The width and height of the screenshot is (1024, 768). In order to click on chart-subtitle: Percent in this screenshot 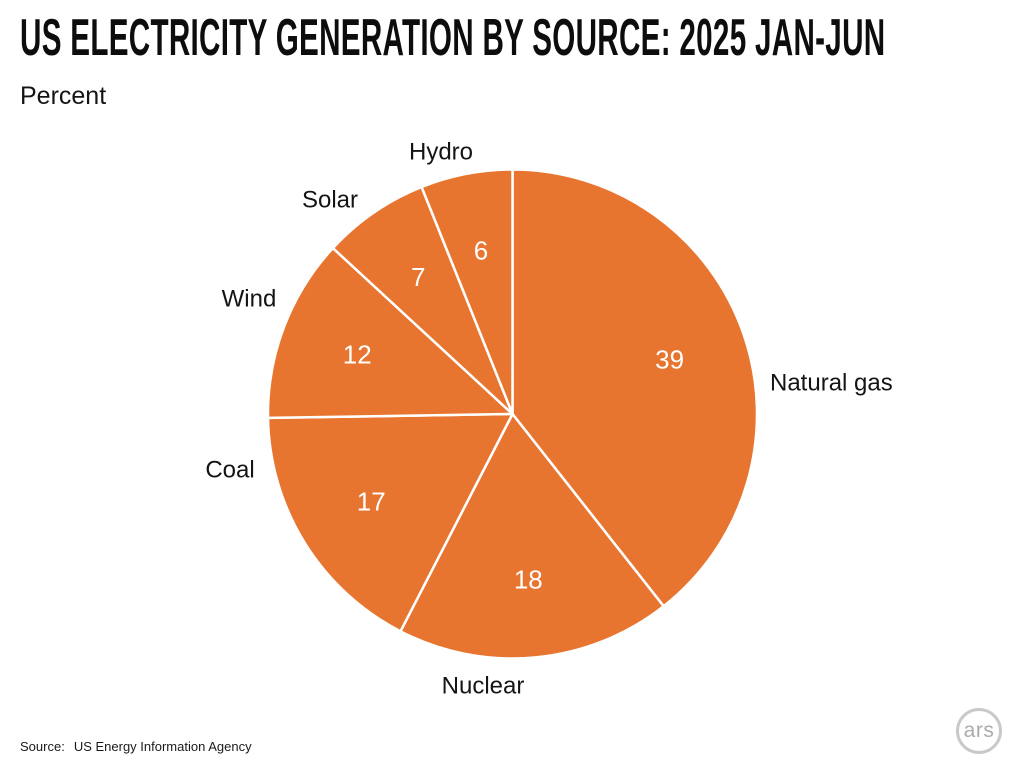, I will do `click(63, 96)`.